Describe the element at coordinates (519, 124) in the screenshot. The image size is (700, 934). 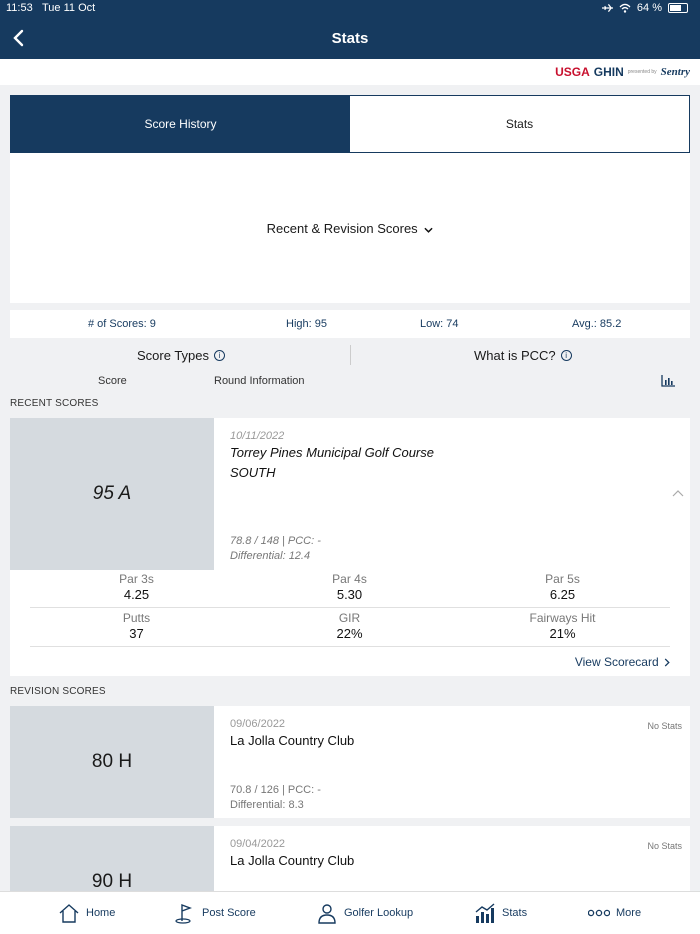
I see `tab-stats: Stats` at that location.